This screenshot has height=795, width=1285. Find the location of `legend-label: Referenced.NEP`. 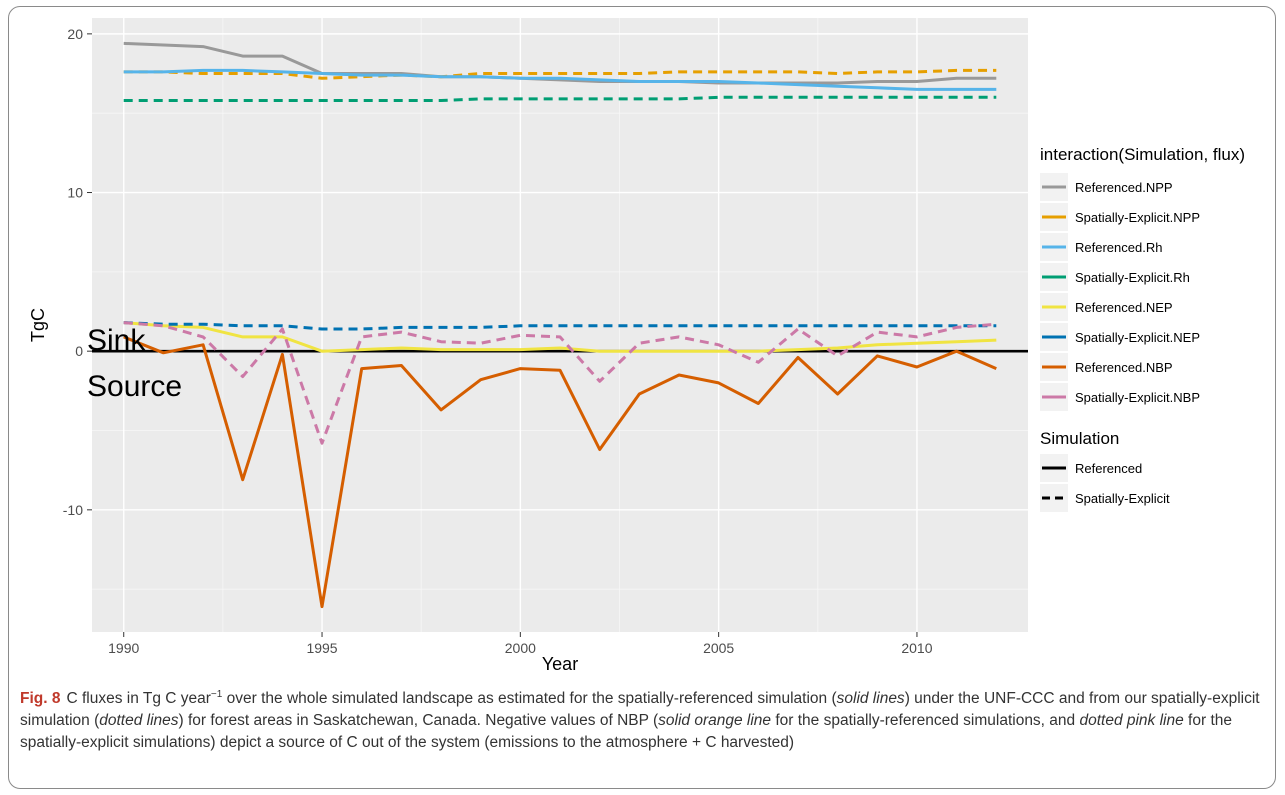

legend-label: Referenced.NEP is located at coordinates (1124, 307).